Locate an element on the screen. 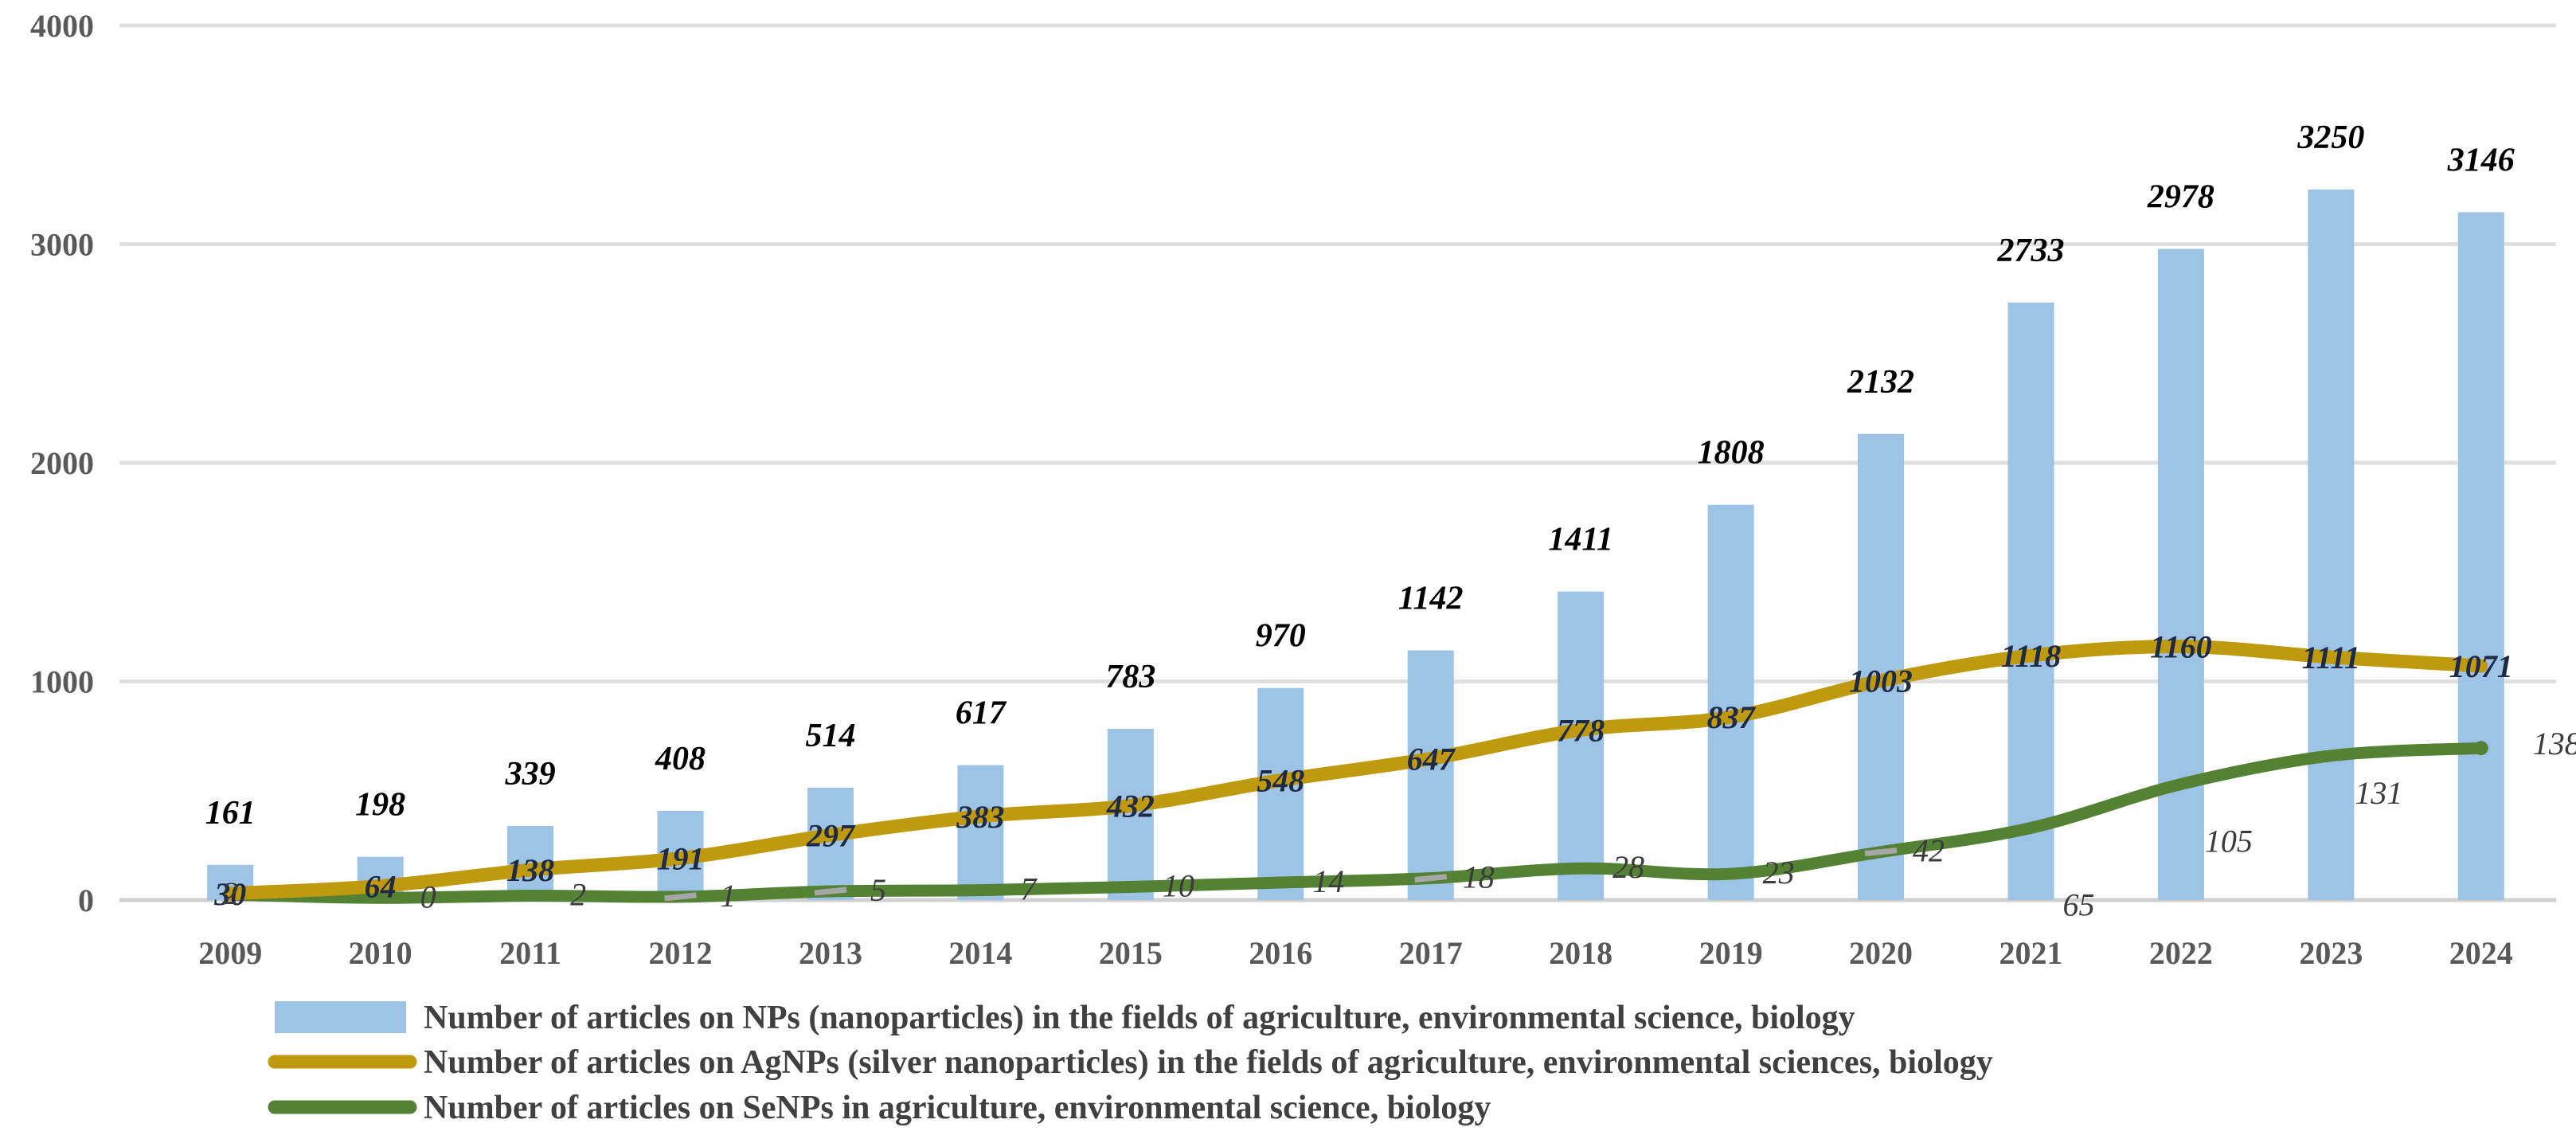 Image resolution: width=2576 pixels, height=1143 pixels. np-bar-value-label: 3146 is located at coordinates (2481, 160).